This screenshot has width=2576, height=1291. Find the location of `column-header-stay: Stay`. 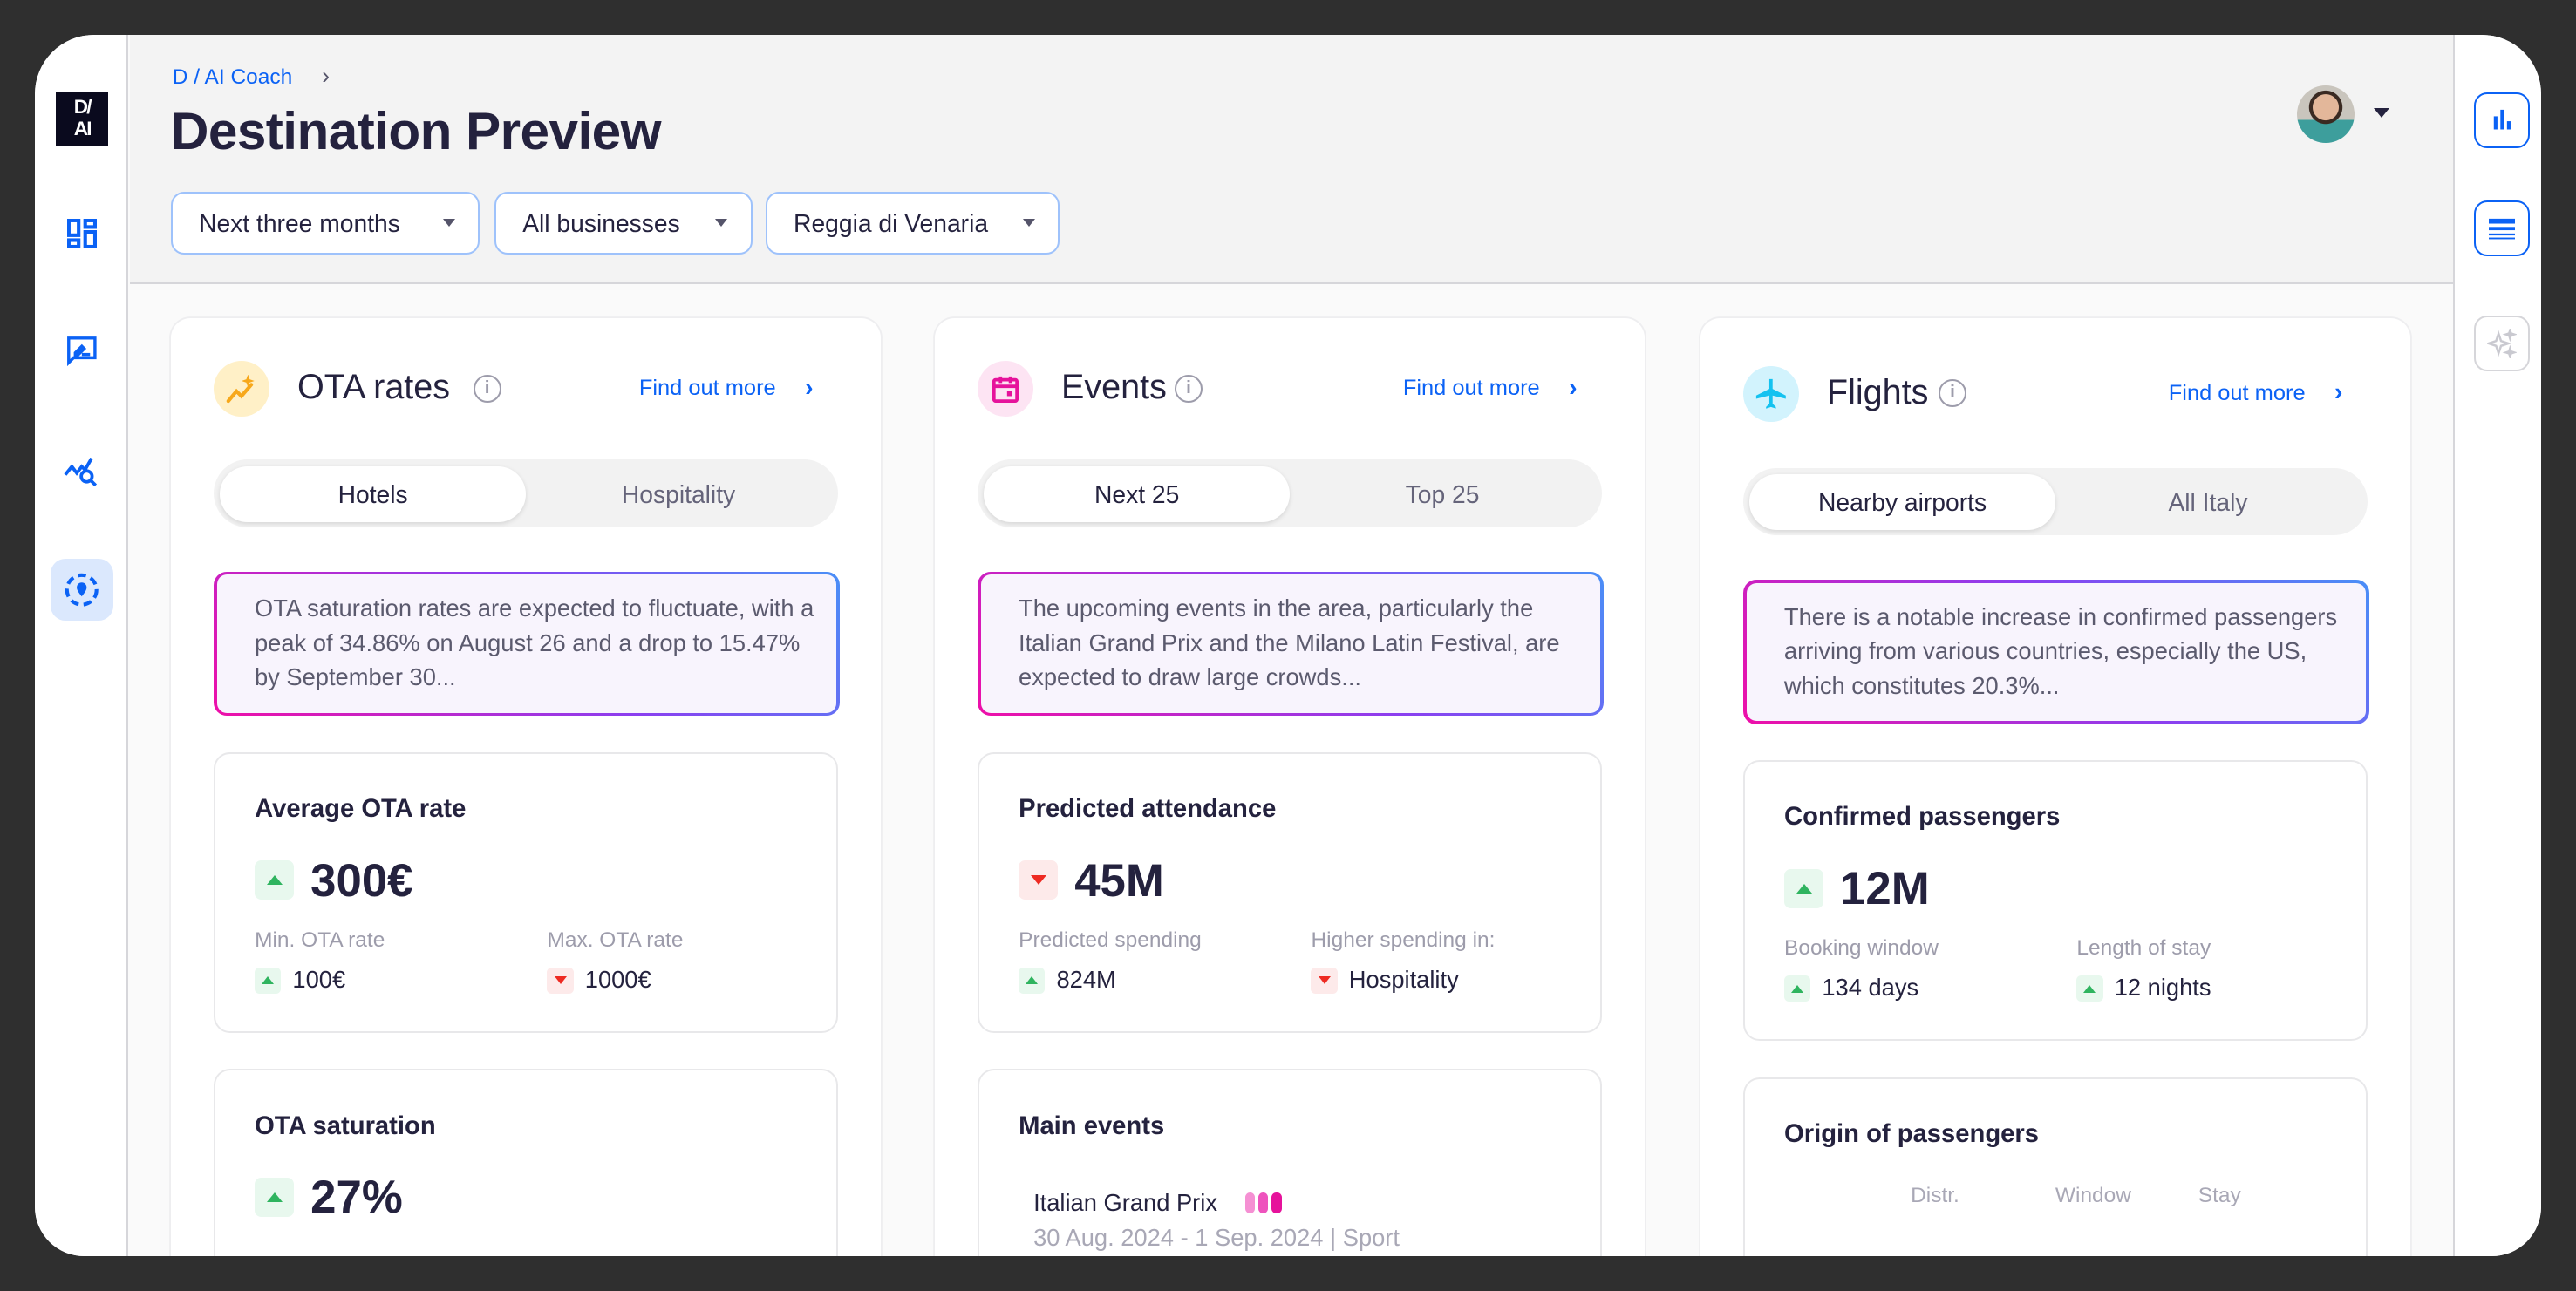

column-header-stay: Stay is located at coordinates (2219, 1196).